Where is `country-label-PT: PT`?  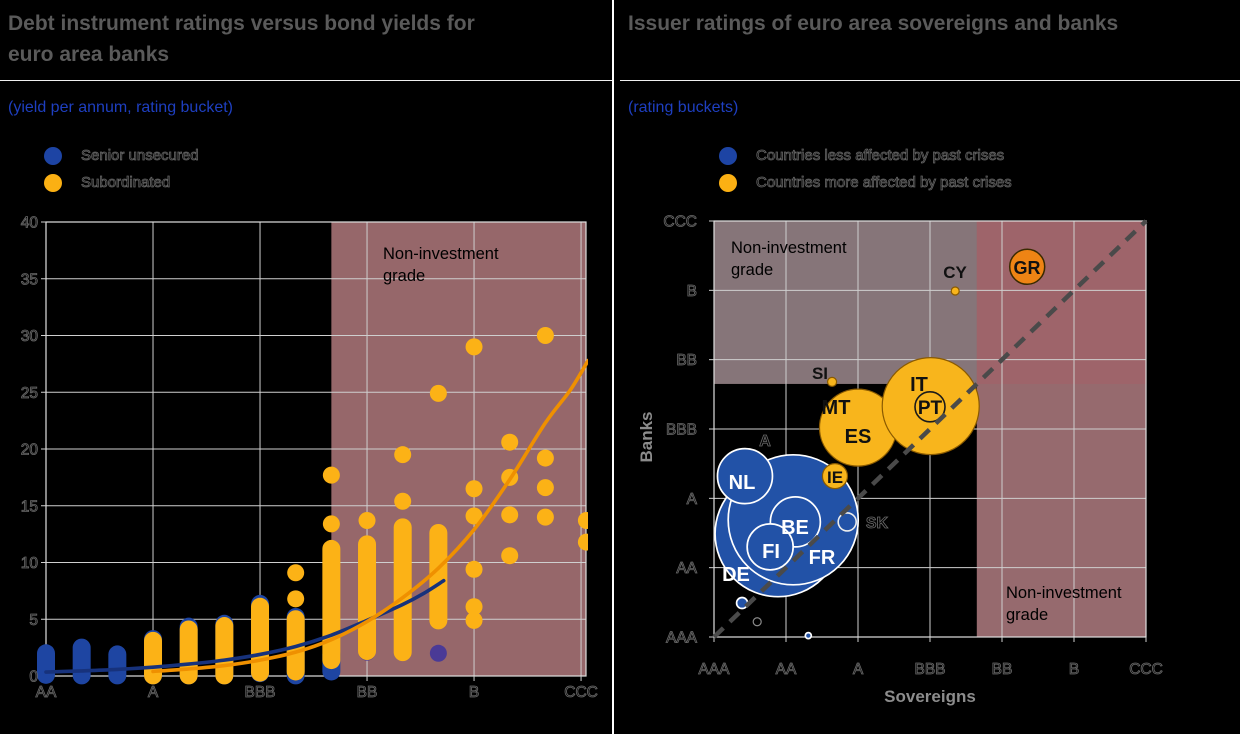
country-label-PT: PT is located at coordinates (930, 408).